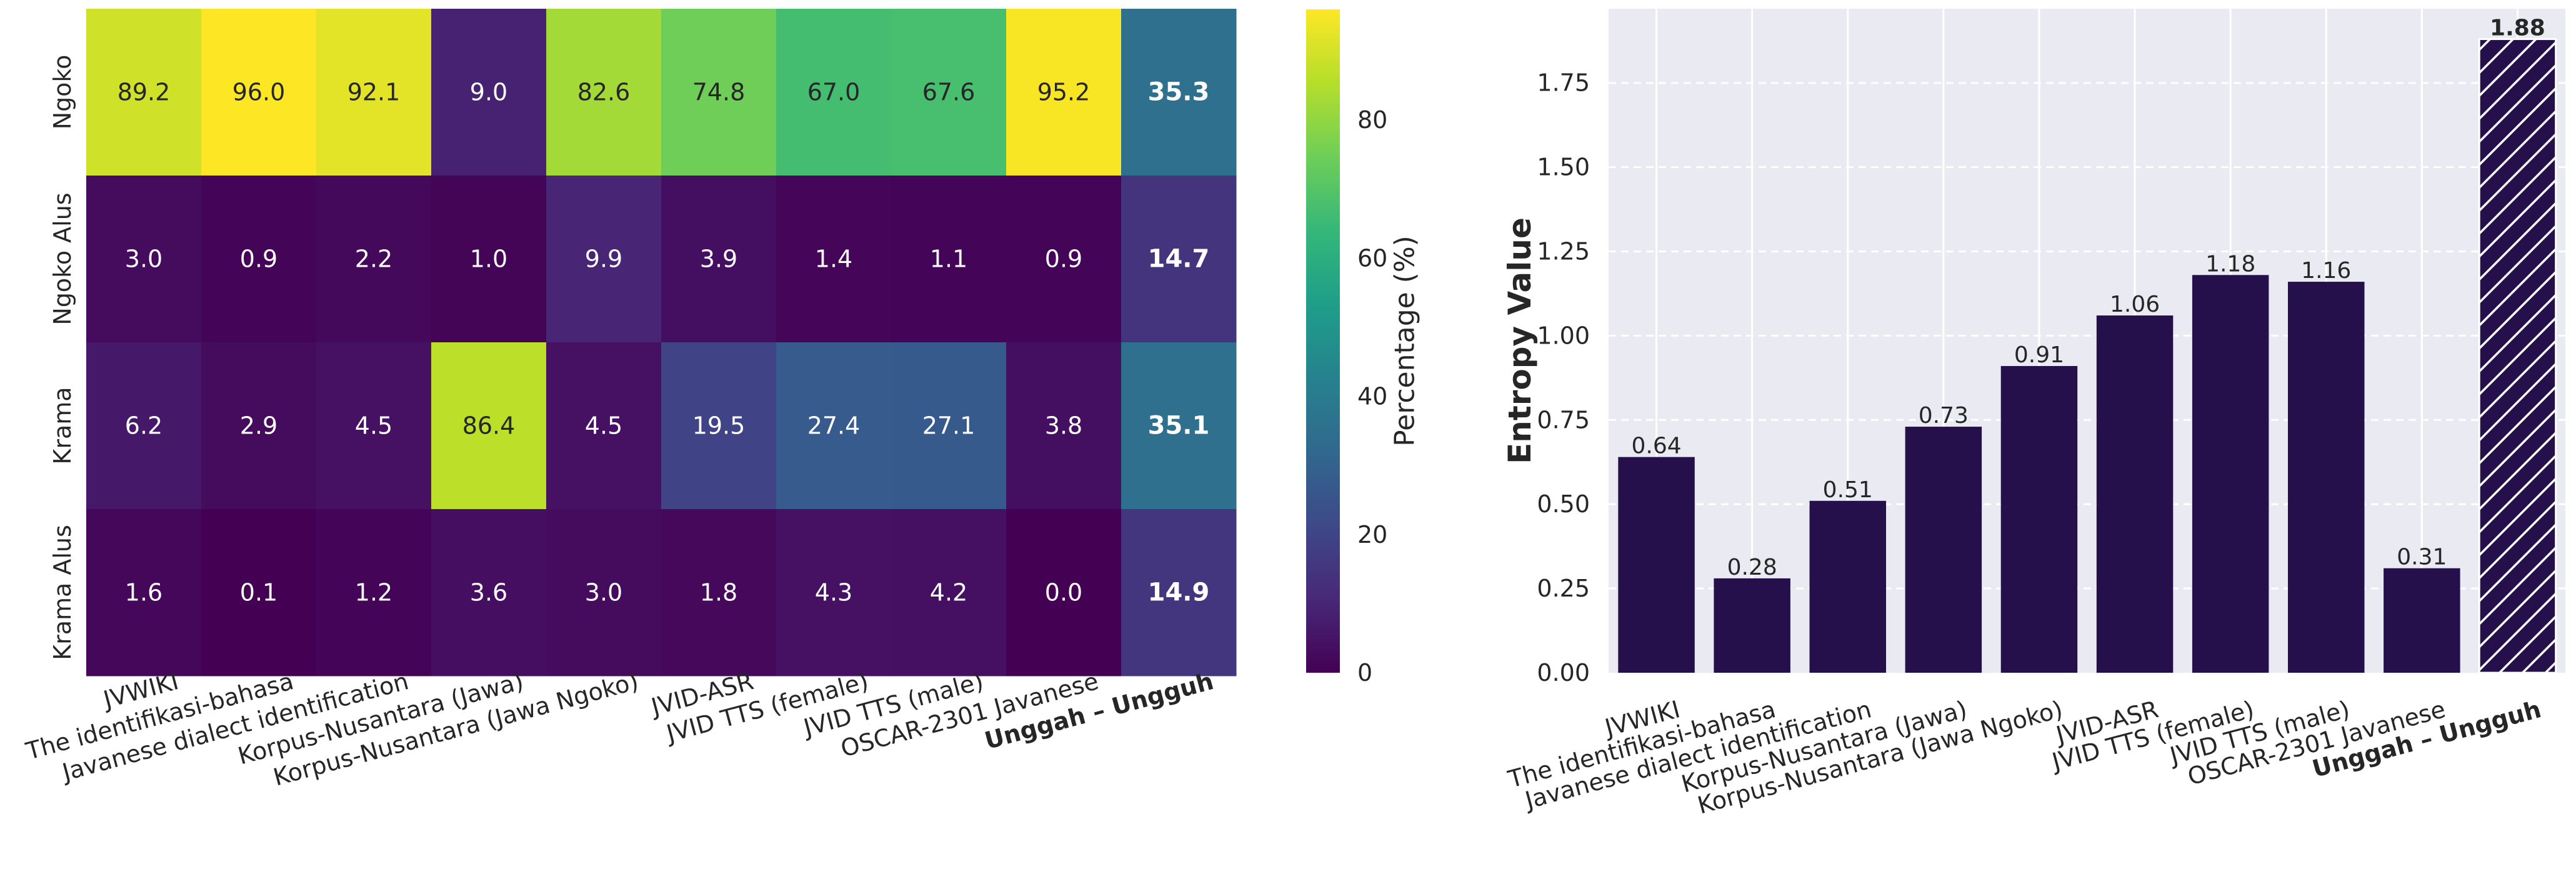 This screenshot has width=2576, height=877. I want to click on bar-y-tick-label: 0.75, so click(1563, 420).